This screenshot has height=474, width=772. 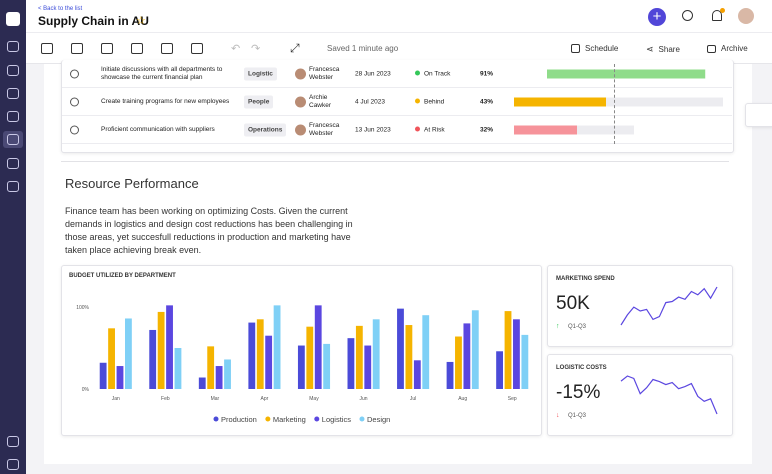 What do you see at coordinates (573, 303) in the screenshot?
I see `kpi-value: 50K` at bounding box center [573, 303].